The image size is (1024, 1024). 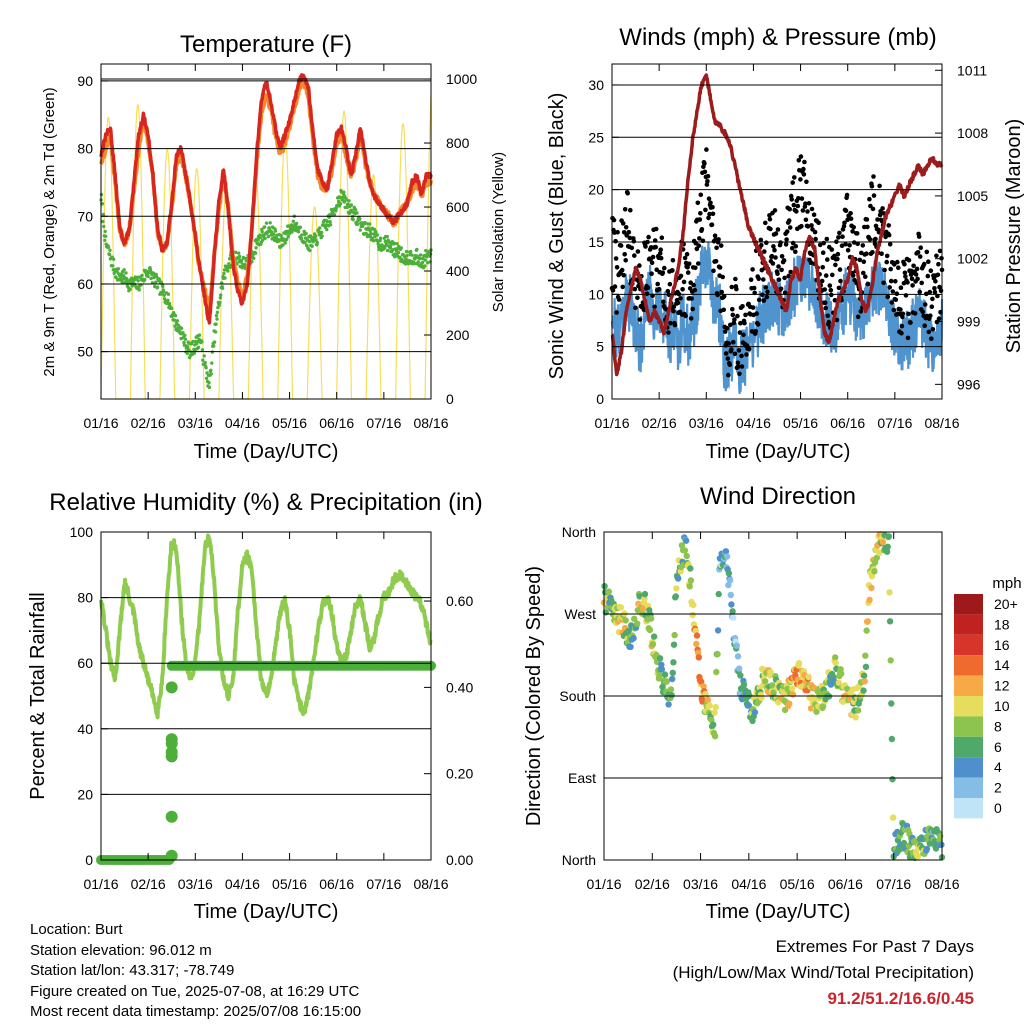 What do you see at coordinates (85, 149) in the screenshot?
I see `temperature-left-tick-label: 80` at bounding box center [85, 149].